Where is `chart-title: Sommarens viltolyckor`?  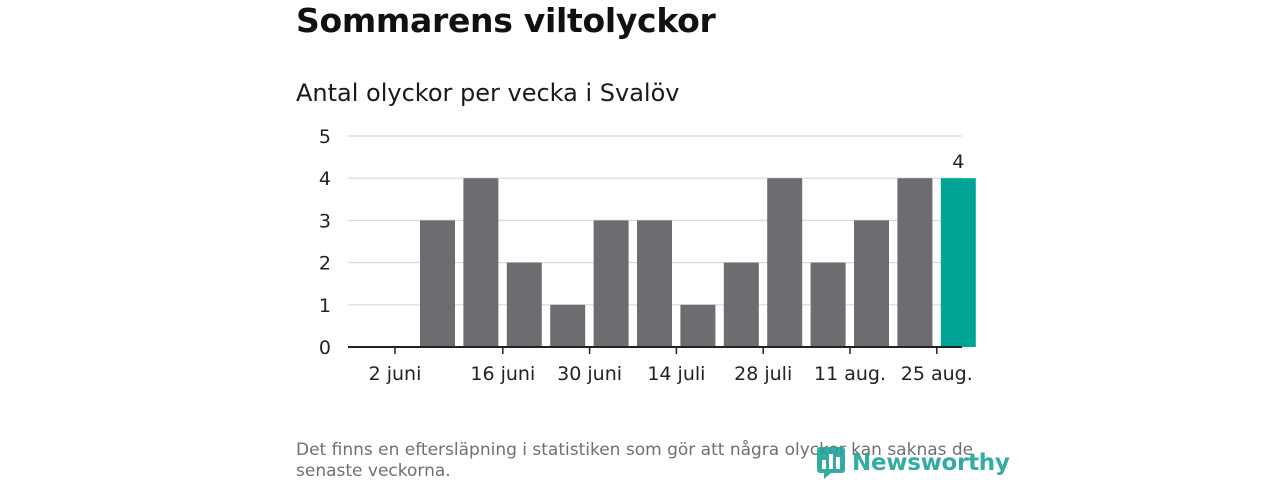
chart-title: Sommarens viltolyckor is located at coordinates (506, 20).